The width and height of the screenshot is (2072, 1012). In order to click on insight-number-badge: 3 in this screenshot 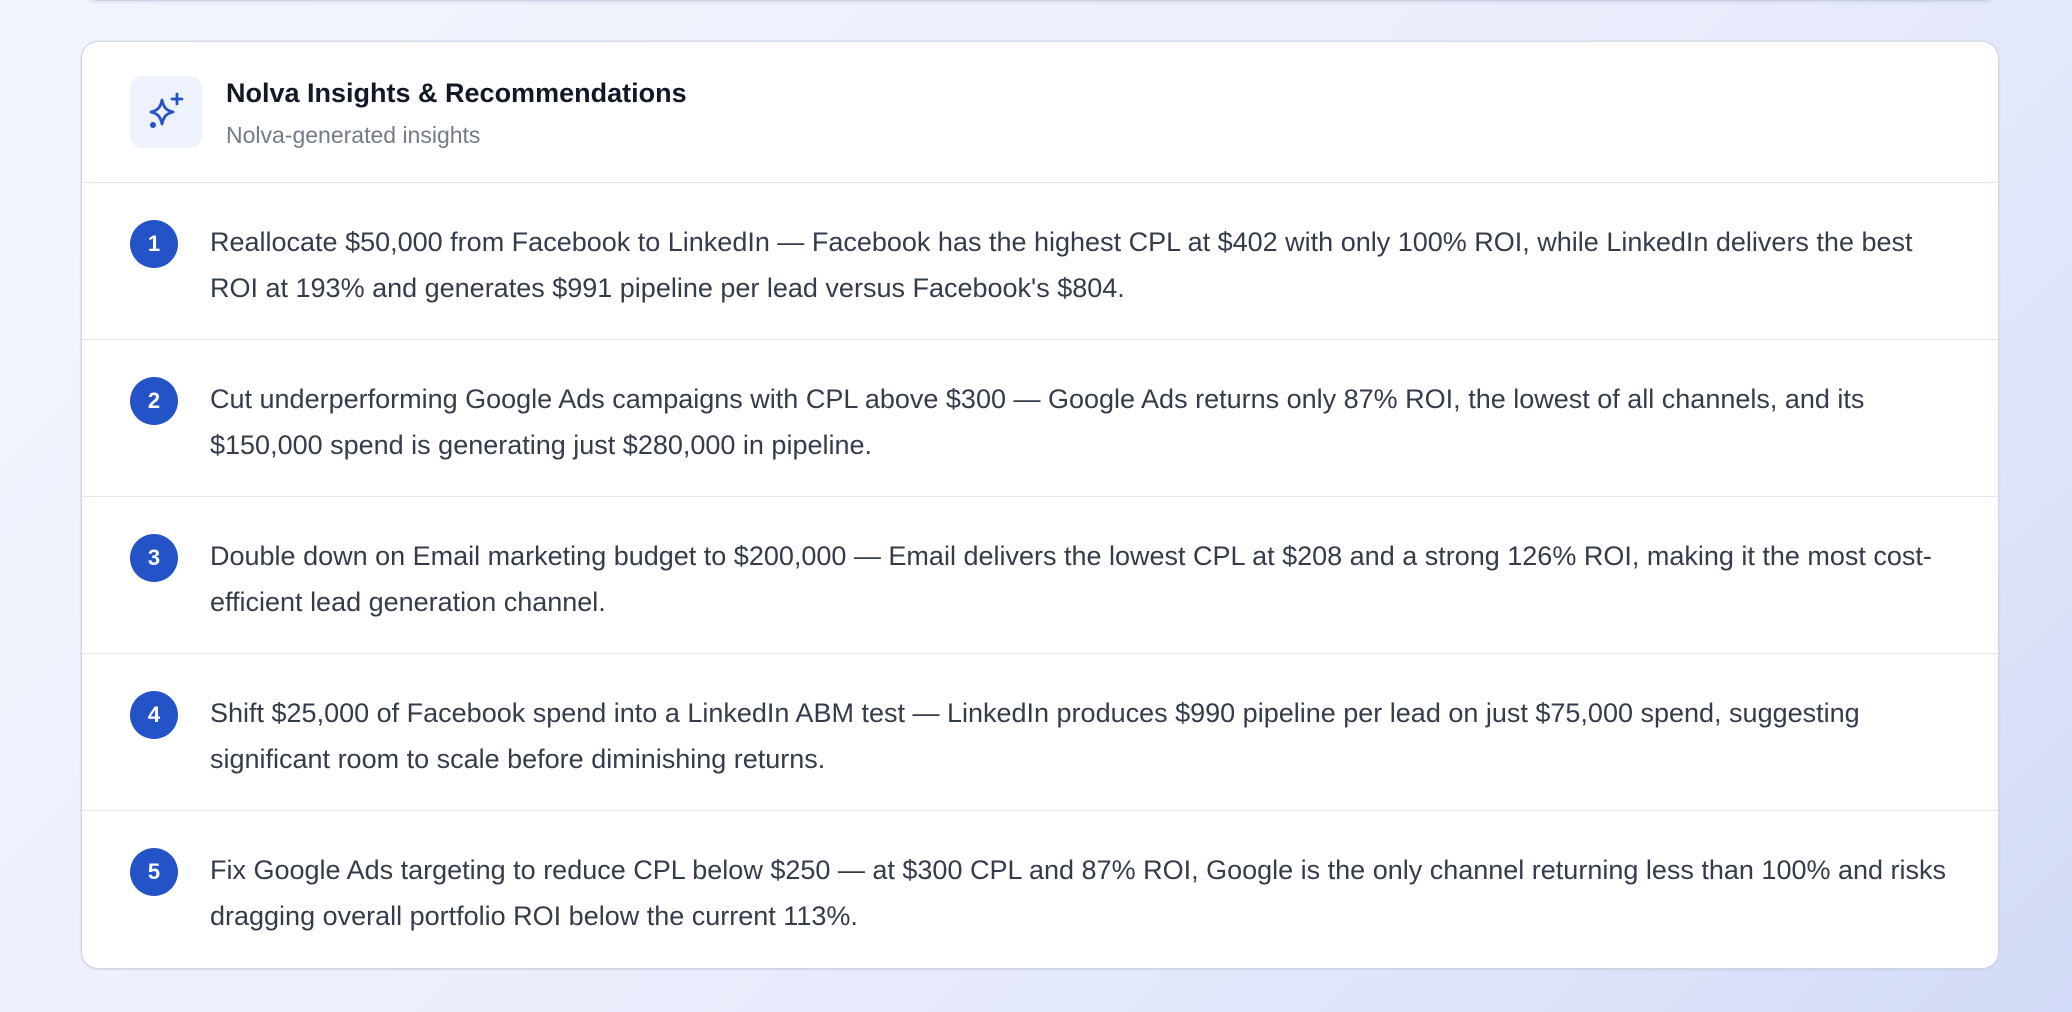, I will do `click(154, 558)`.